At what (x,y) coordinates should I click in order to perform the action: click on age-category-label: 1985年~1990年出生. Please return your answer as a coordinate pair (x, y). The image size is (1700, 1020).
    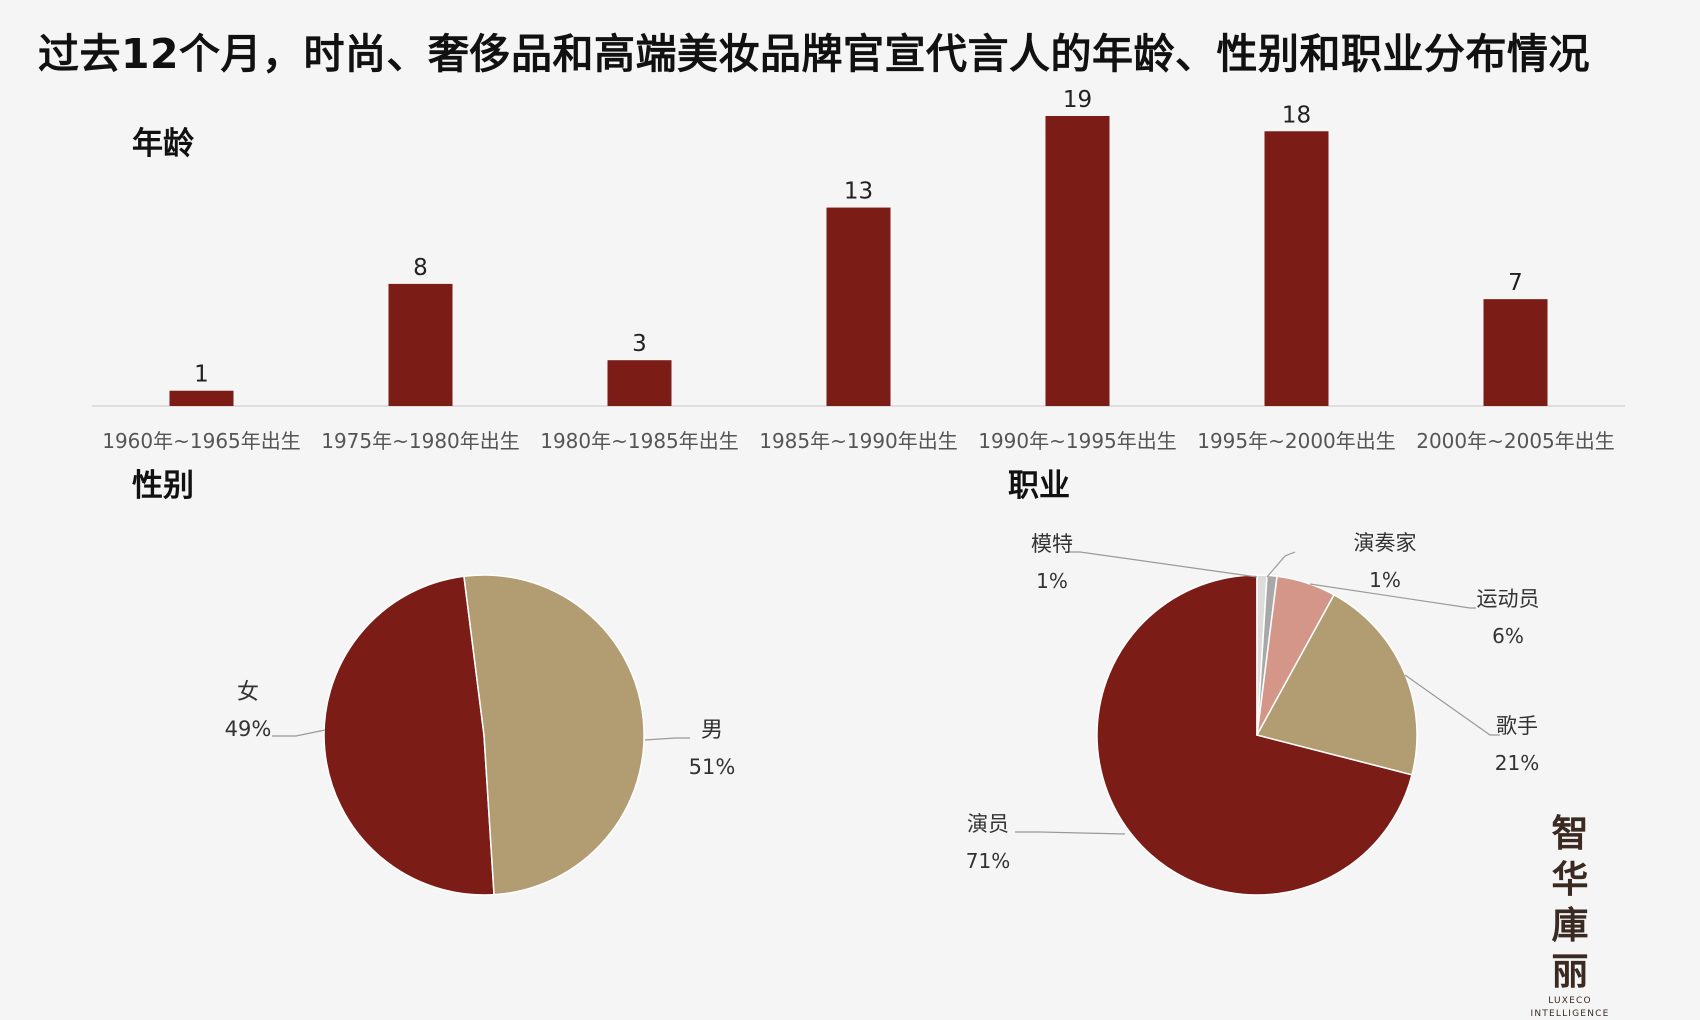
    Looking at the image, I should click on (858, 441).